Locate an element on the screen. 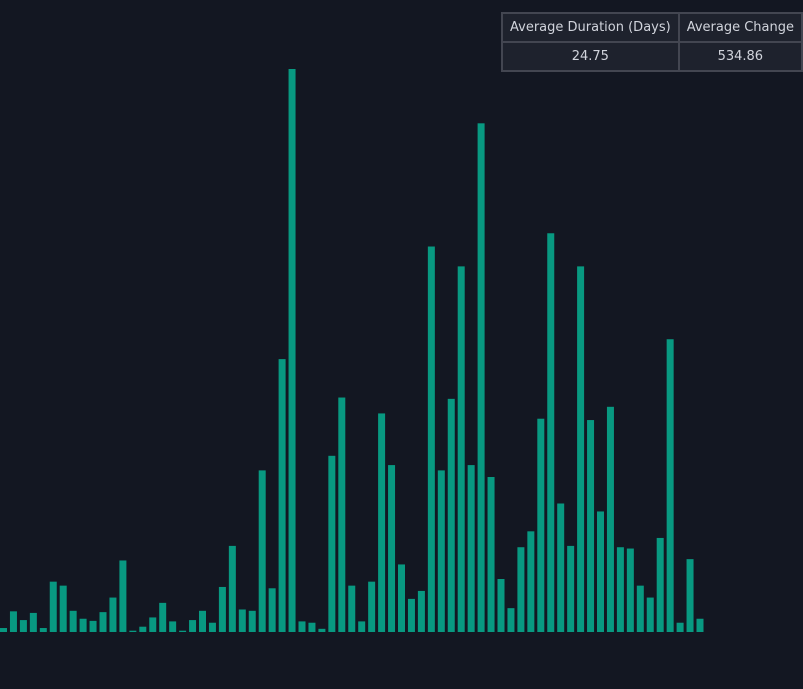  average-duration-value: 24.75 is located at coordinates (590, 56).